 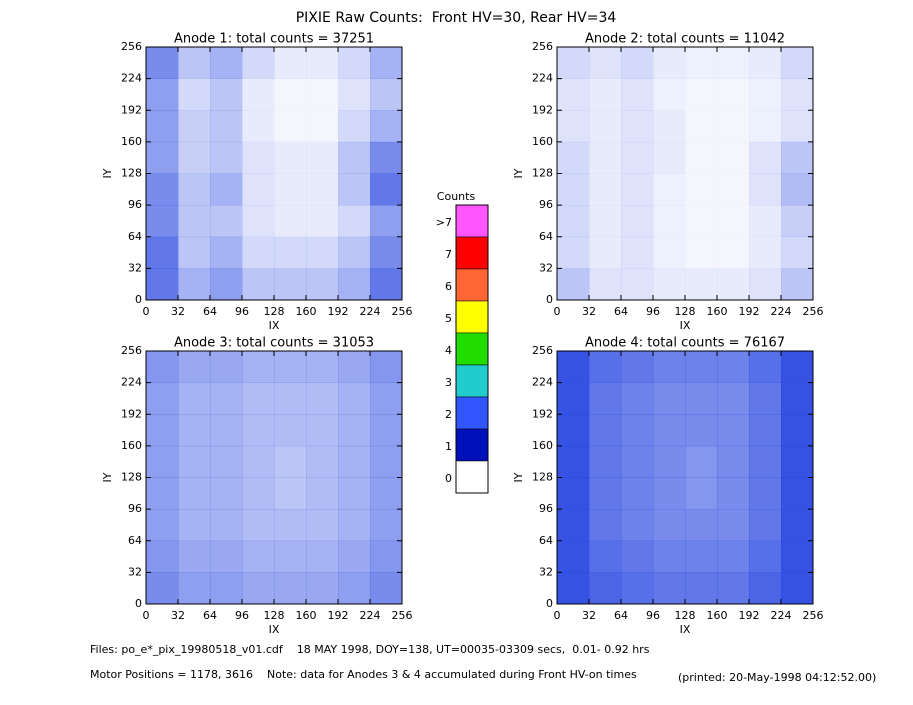 What do you see at coordinates (546, 508) in the screenshot?
I see `y-tick-label: 96` at bounding box center [546, 508].